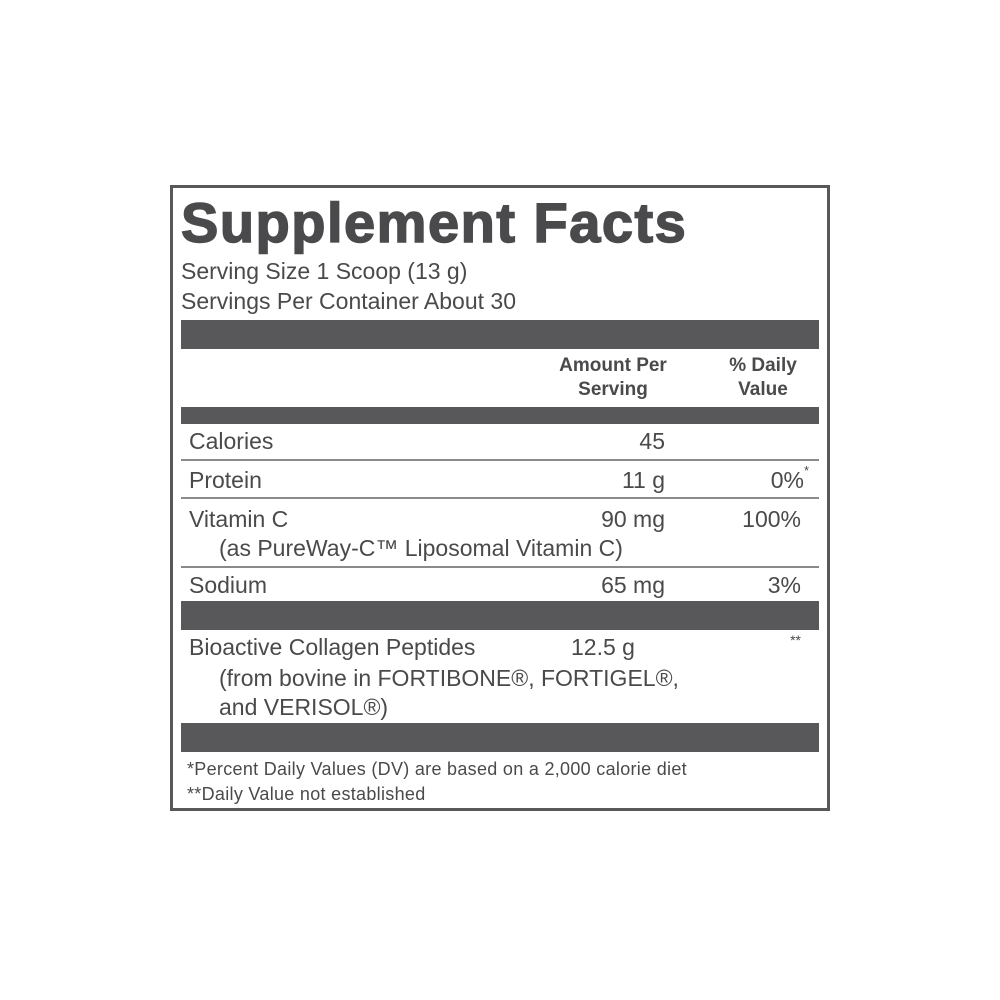  What do you see at coordinates (434, 222) in the screenshot?
I see `title: Supplement Facts` at bounding box center [434, 222].